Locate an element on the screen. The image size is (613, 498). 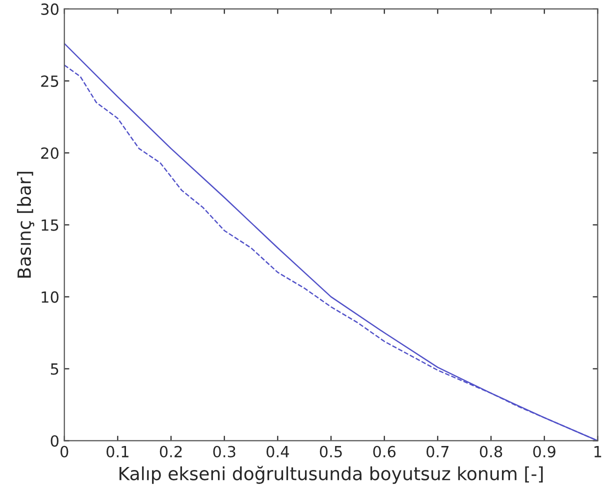
y-tick-label: 20 is located at coordinates (49, 153).